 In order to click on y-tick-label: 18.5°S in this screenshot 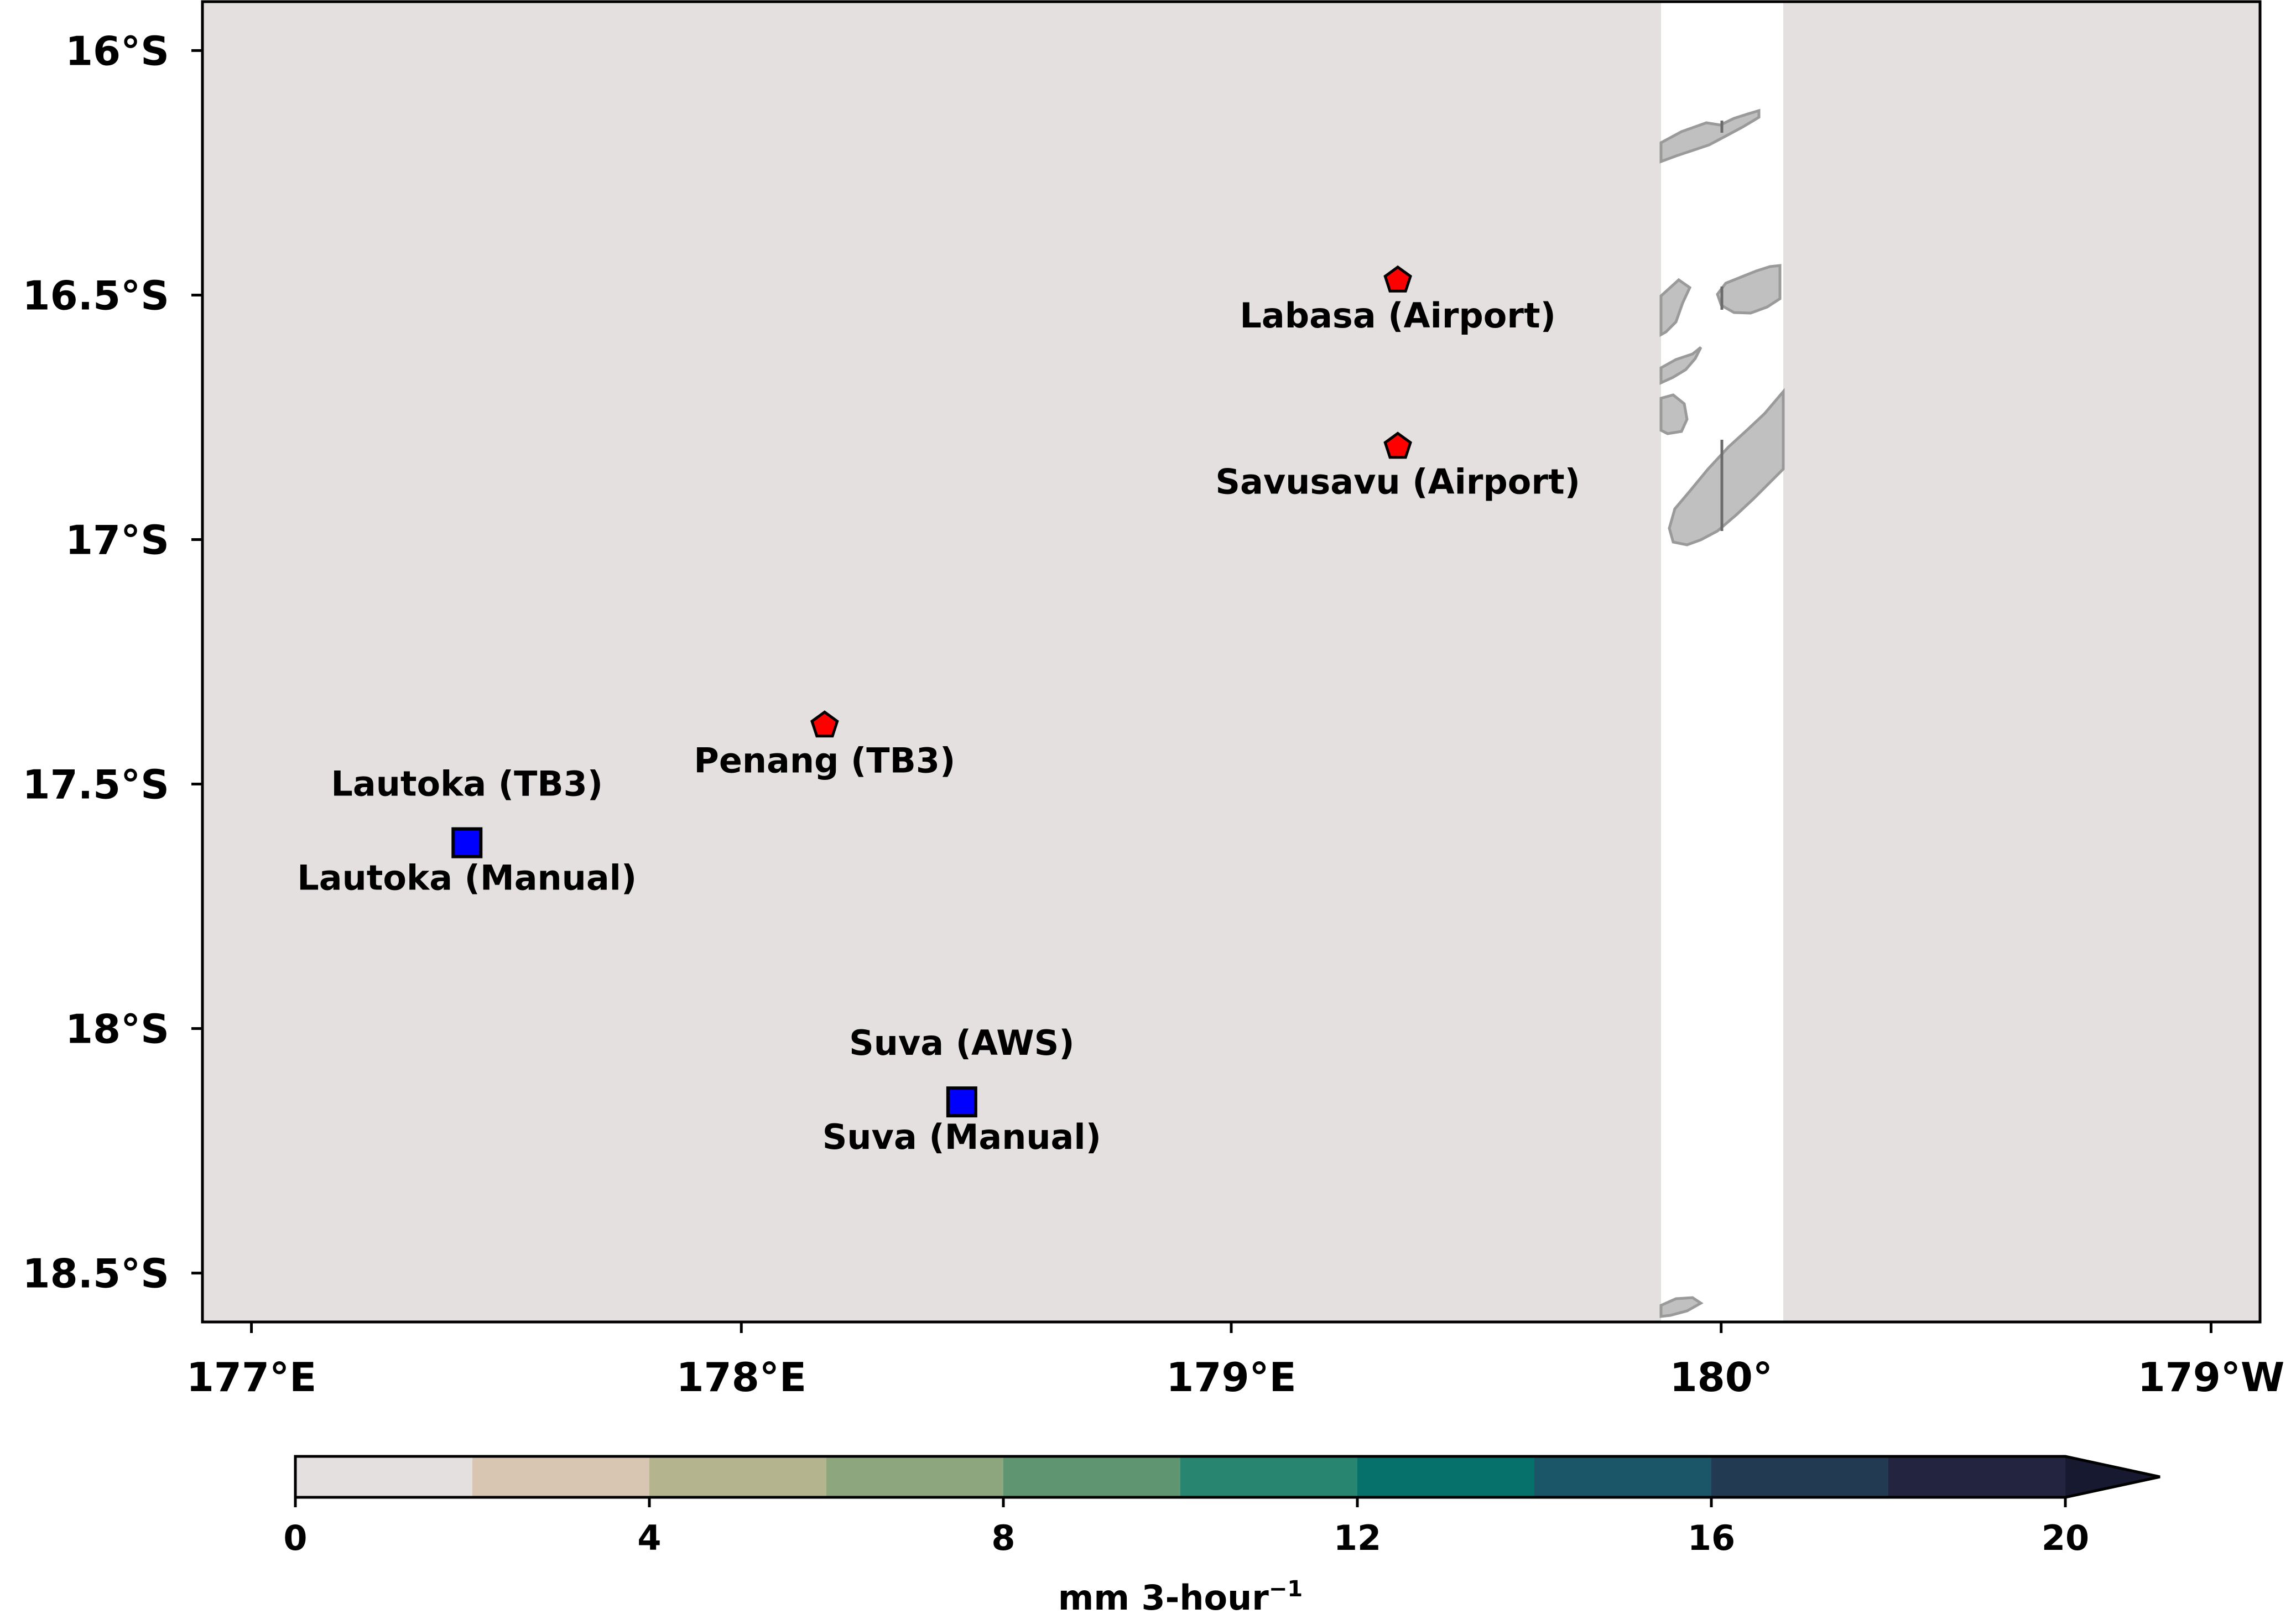, I will do `click(96, 1274)`.